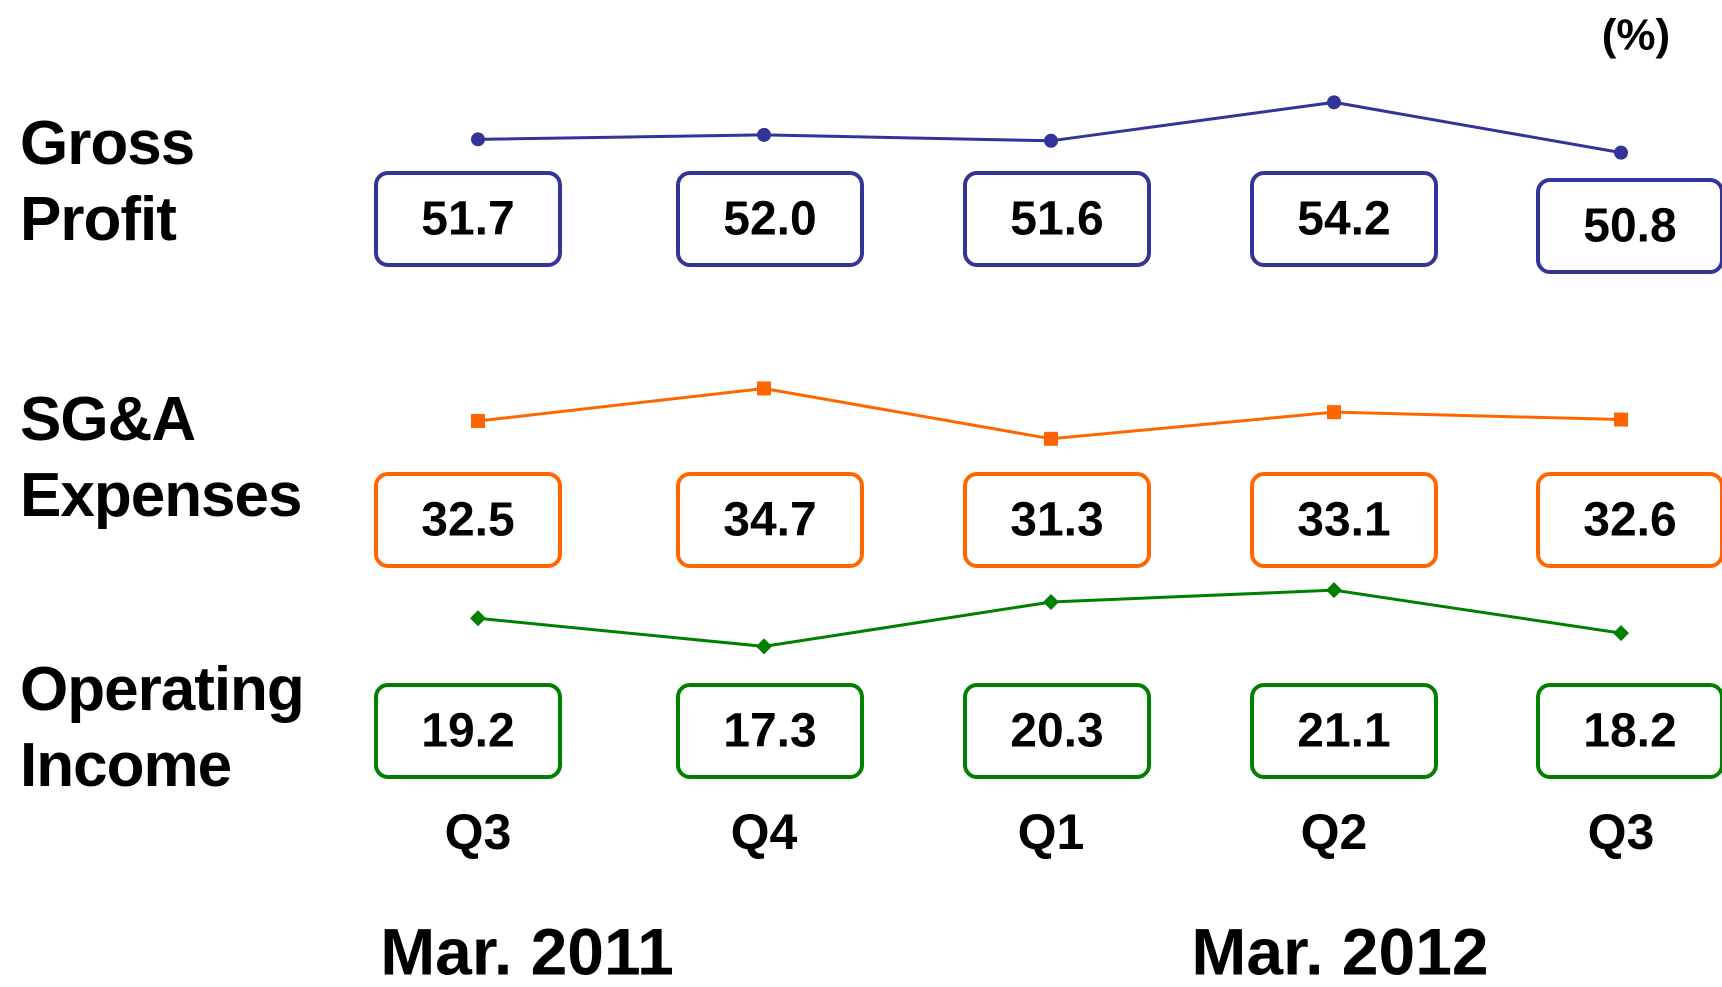 This screenshot has width=1722, height=987. Describe the element at coordinates (1636, 35) in the screenshot. I see `unit-label: (%)` at that location.